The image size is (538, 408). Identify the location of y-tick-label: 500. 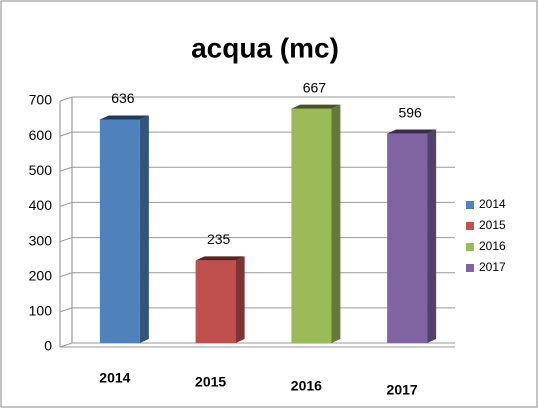
(41, 170).